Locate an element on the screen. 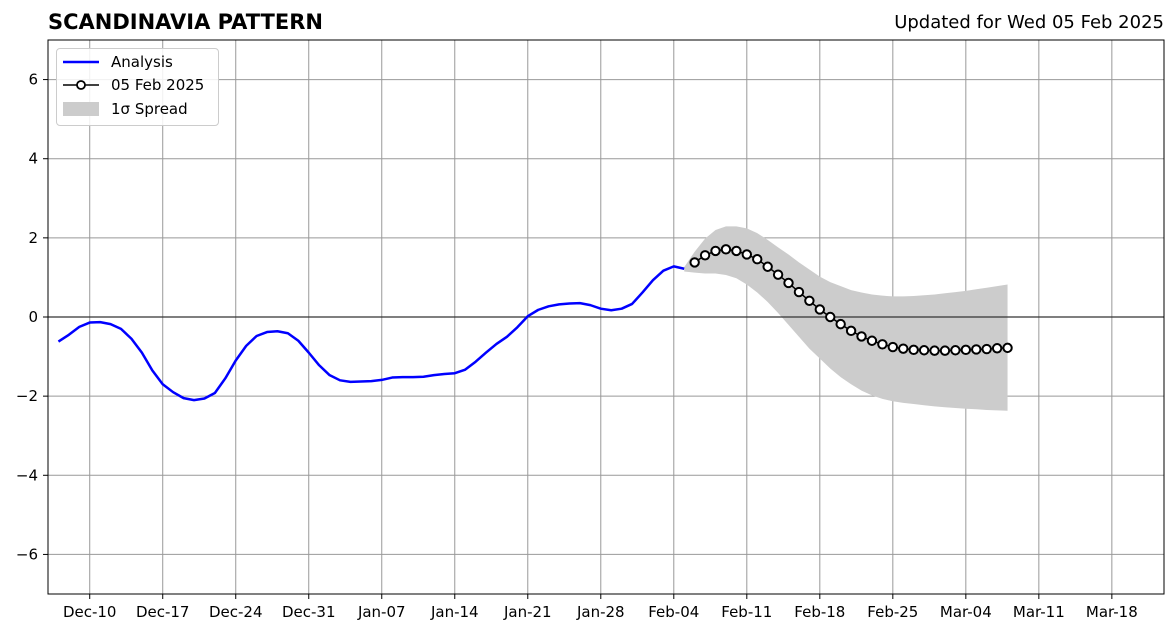 The image size is (1176, 633). spread-band is located at coordinates (846, 318).